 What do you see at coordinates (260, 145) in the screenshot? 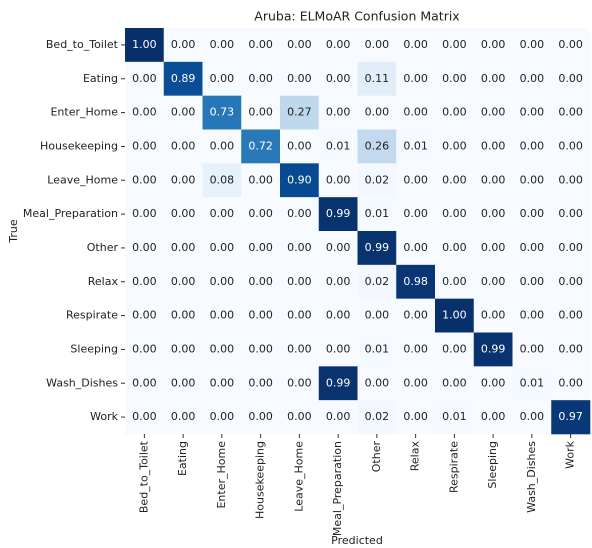
I see `cell-label: 0.72` at bounding box center [260, 145].